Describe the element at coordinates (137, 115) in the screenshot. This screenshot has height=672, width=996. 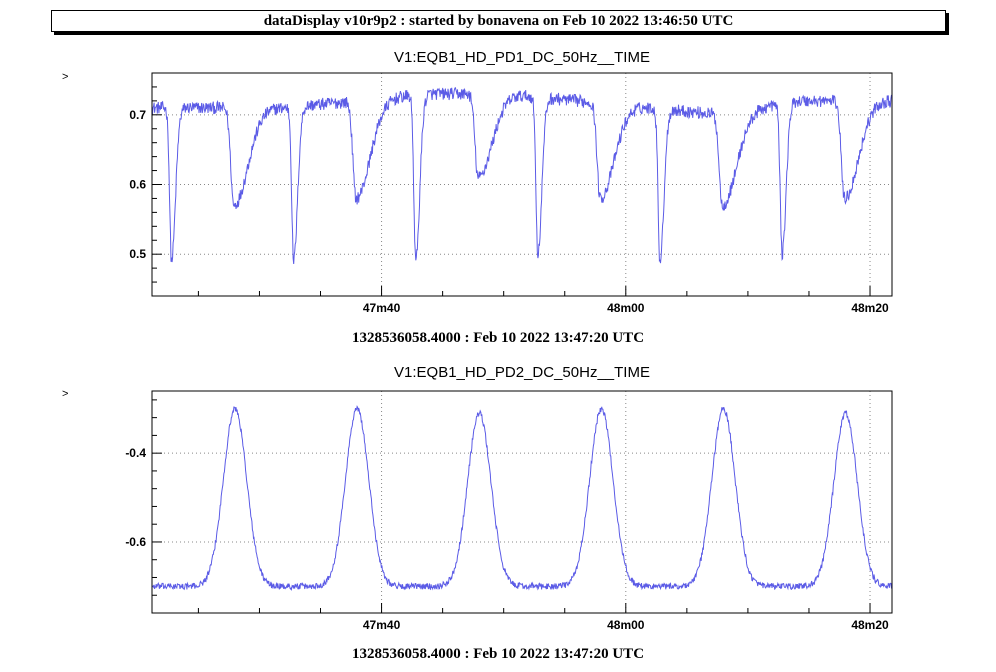
I see `y-tick-label: 0.7` at that location.